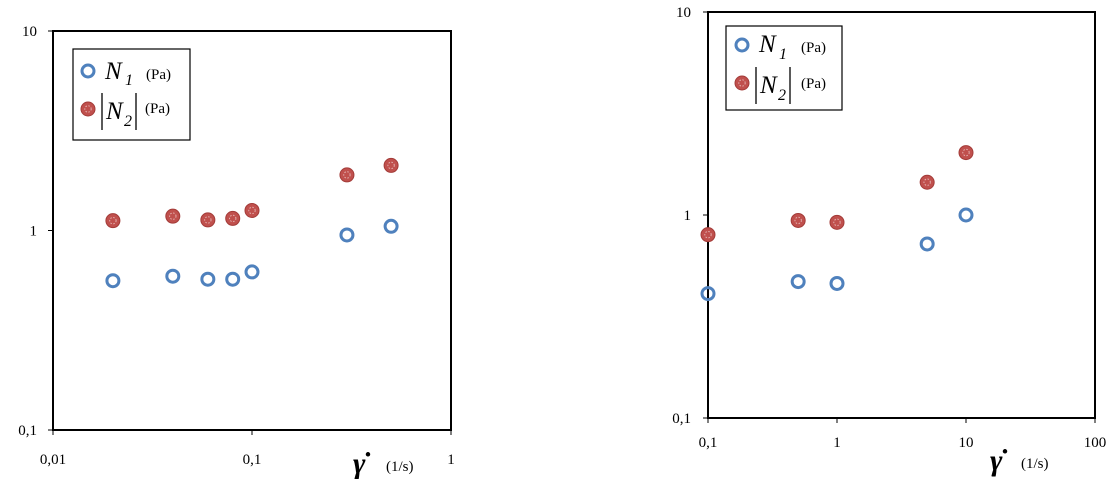  I want to click on legend-box, so click(131, 94).